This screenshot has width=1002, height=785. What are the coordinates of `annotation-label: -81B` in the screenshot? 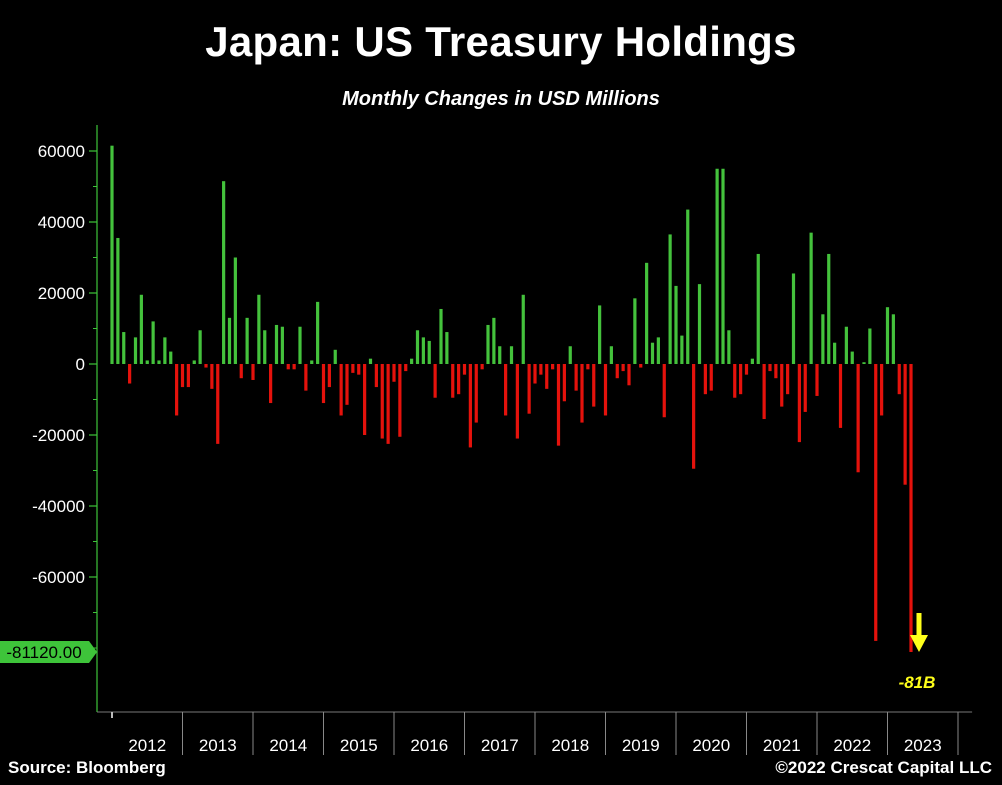 It's located at (917, 682).